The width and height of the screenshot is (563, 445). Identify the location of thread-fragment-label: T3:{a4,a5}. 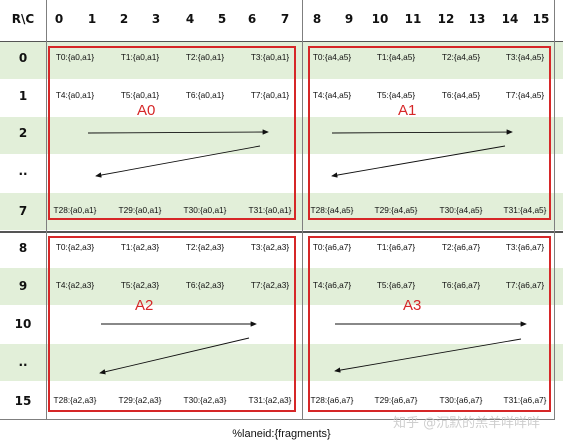
(525, 57).